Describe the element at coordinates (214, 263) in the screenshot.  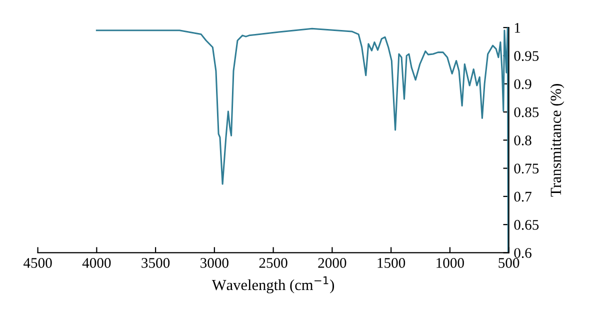
I see `x-tick-label: 3000` at that location.